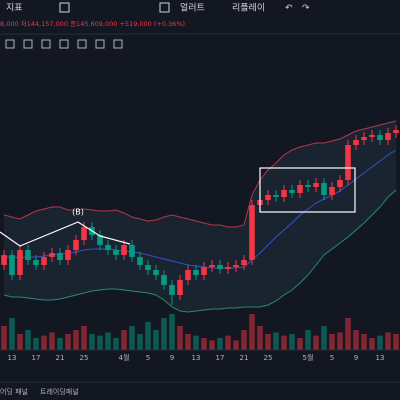 The width and height of the screenshot is (400, 400). Describe the element at coordinates (200, 391) in the screenshot. I see `bottom-bar` at that location.